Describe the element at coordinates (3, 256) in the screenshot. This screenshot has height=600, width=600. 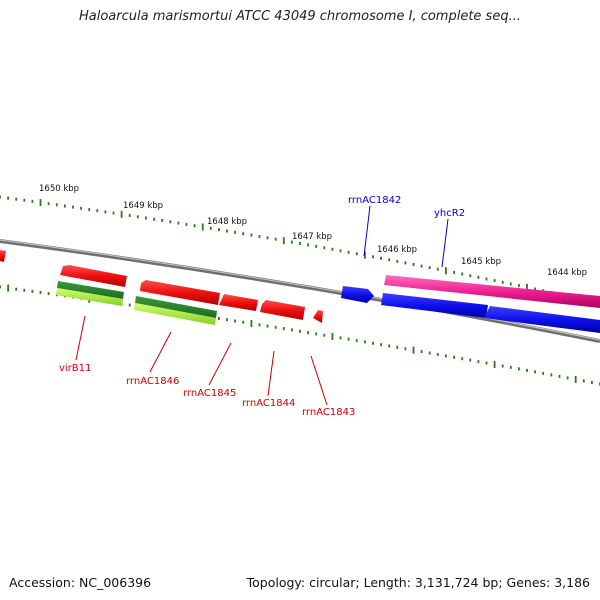
I see `gene-arrow-fwd-far-left` at that location.